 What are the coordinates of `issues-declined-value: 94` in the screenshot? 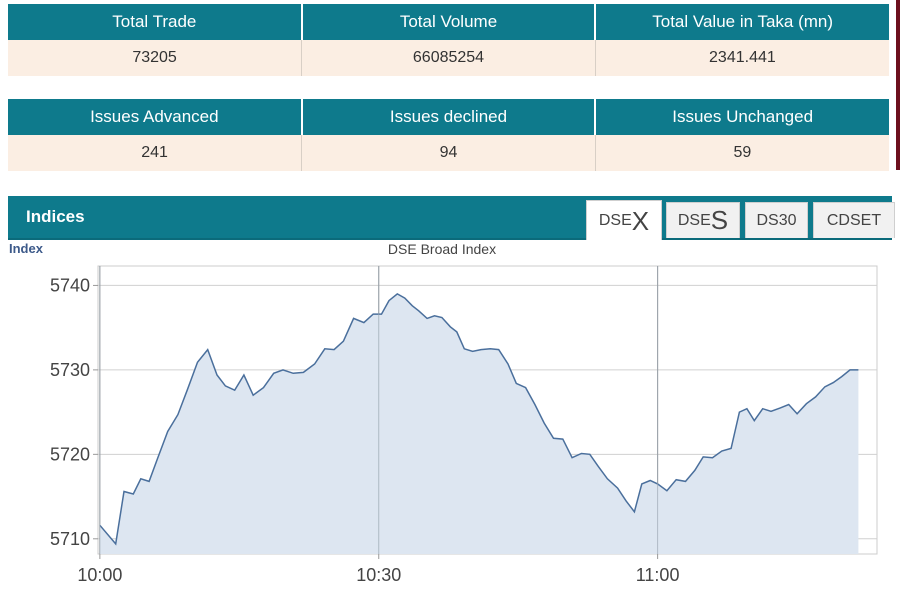 It's located at (448, 153).